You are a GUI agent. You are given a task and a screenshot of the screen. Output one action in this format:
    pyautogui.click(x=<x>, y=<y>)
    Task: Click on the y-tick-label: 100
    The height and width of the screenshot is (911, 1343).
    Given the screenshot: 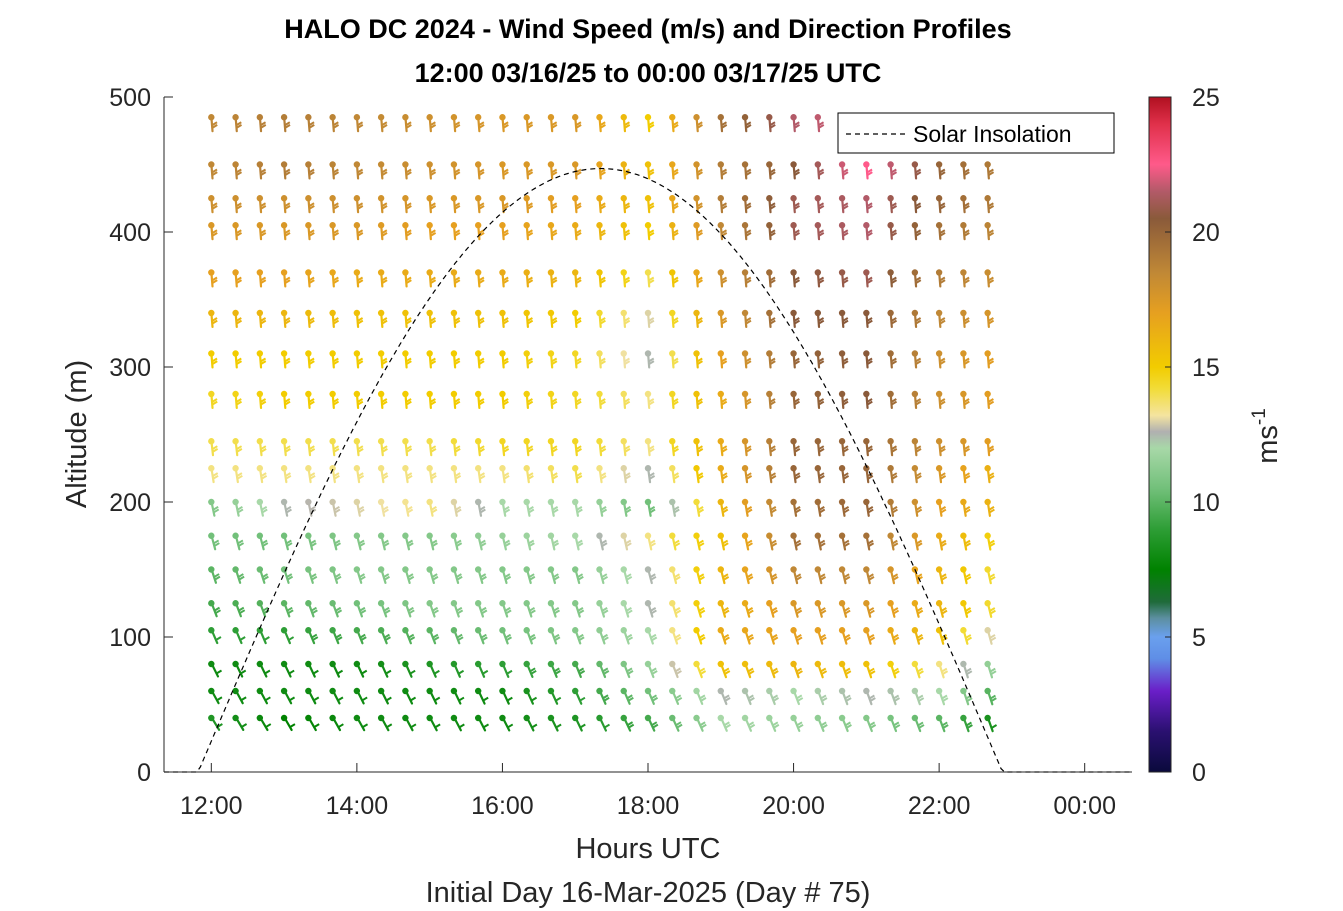 What is the action you would take?
    pyautogui.click(x=130, y=638)
    